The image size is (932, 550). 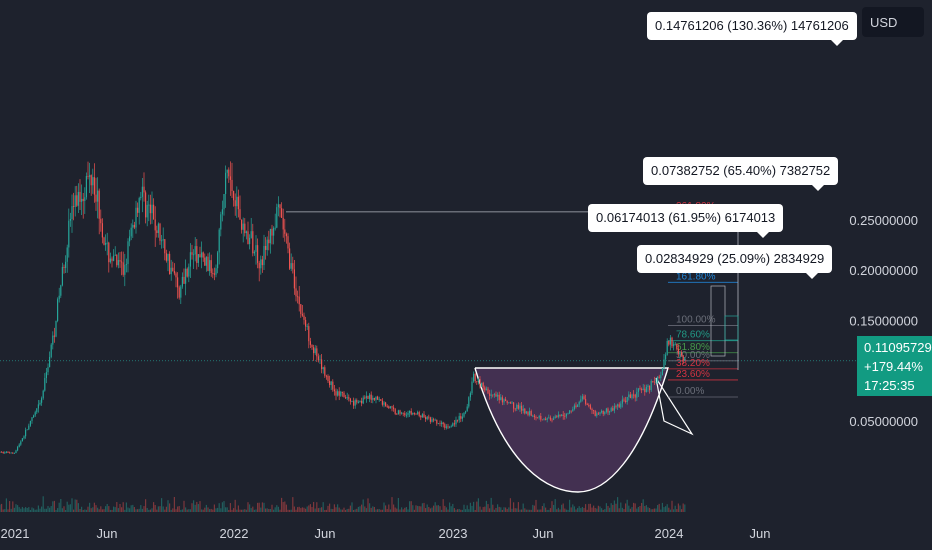 I want to click on fib-level-label: 78.60%, so click(x=693, y=335).